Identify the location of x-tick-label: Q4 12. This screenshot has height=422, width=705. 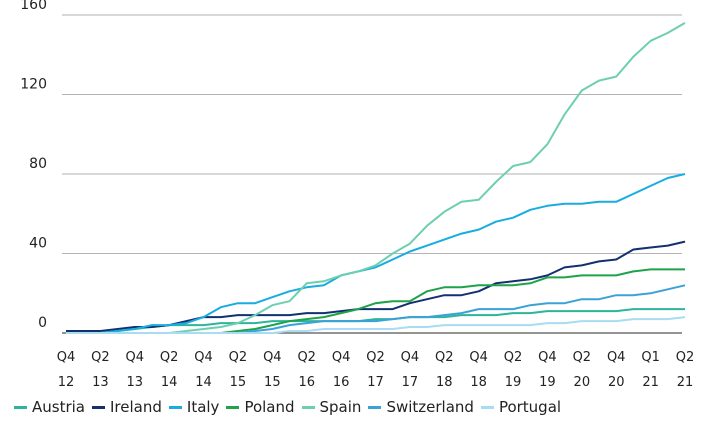
(66, 370).